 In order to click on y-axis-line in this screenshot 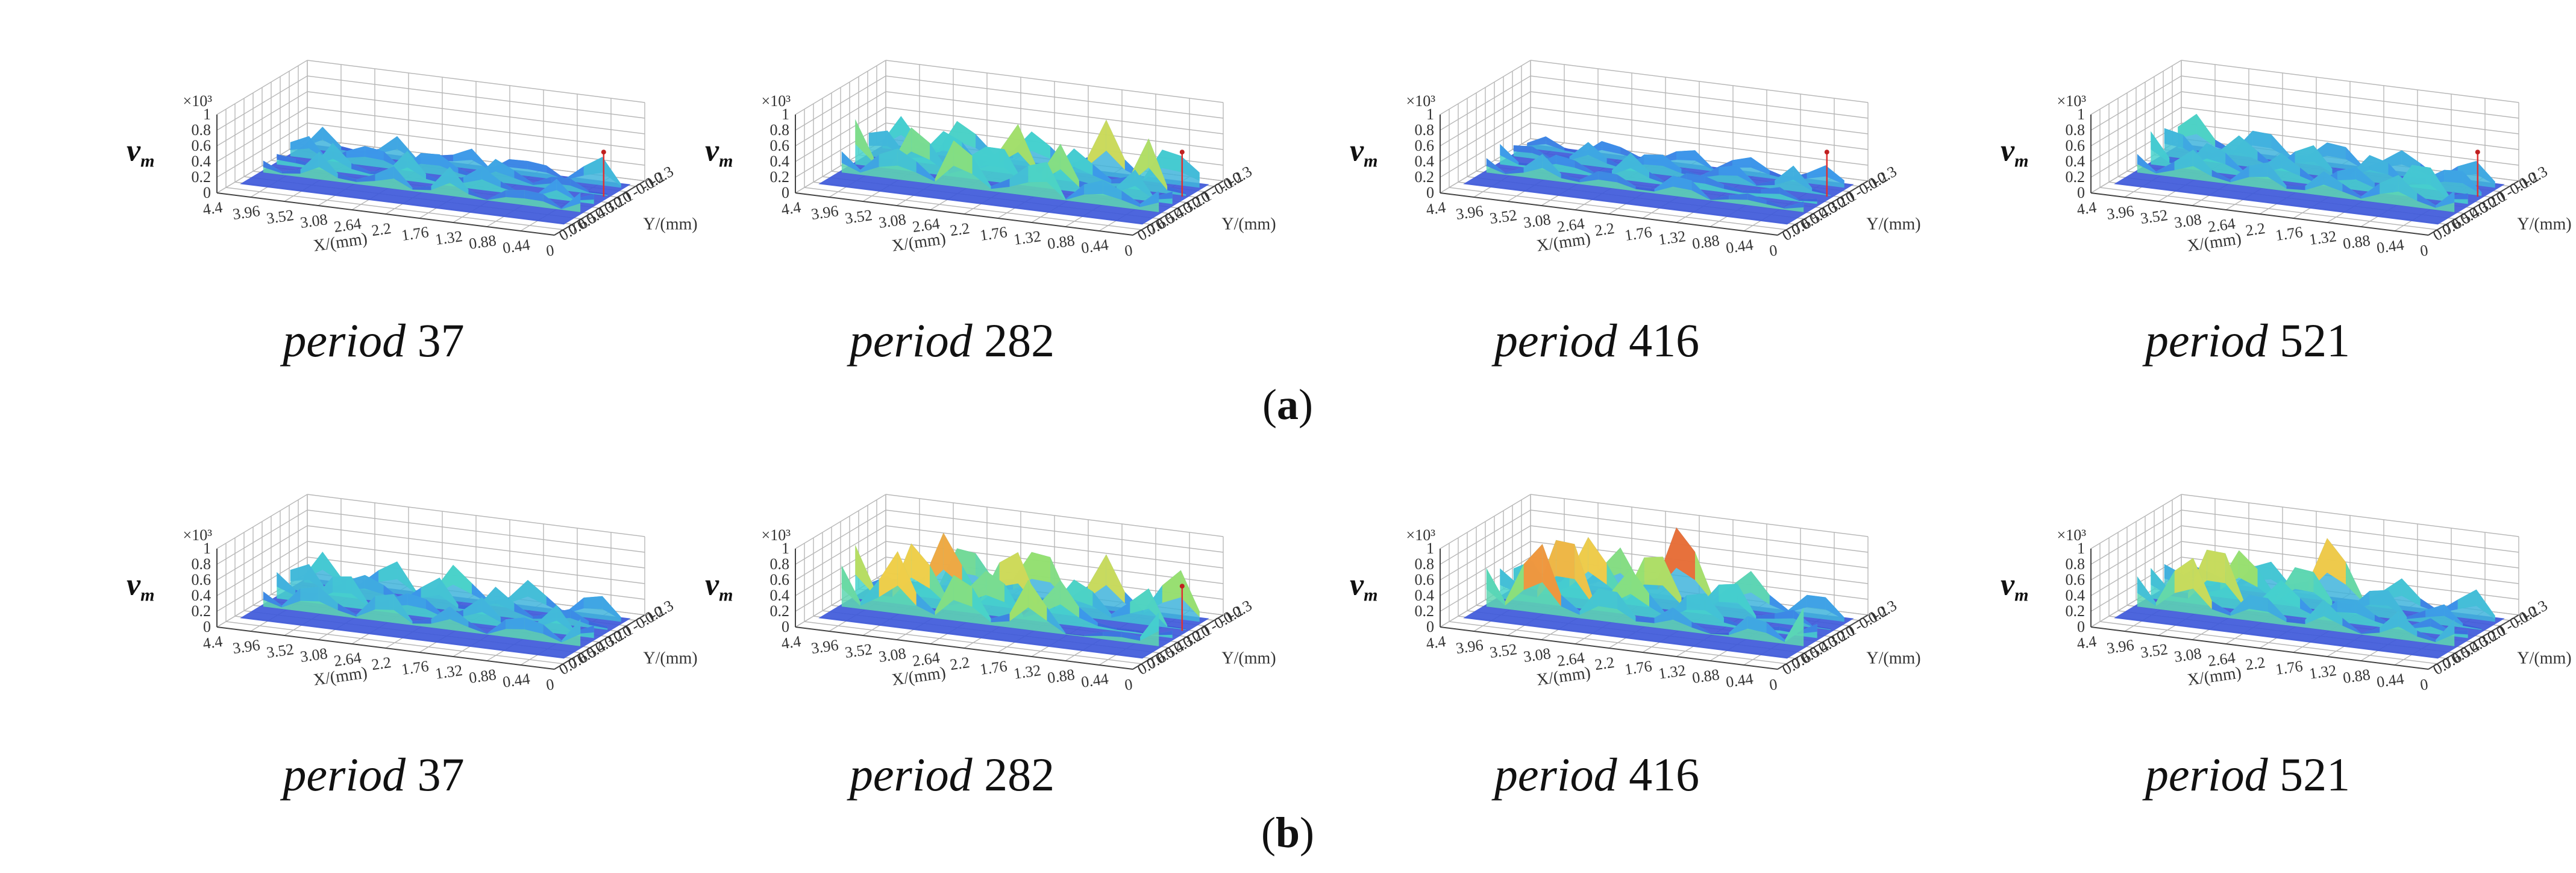, I will do `click(2473, 642)`.